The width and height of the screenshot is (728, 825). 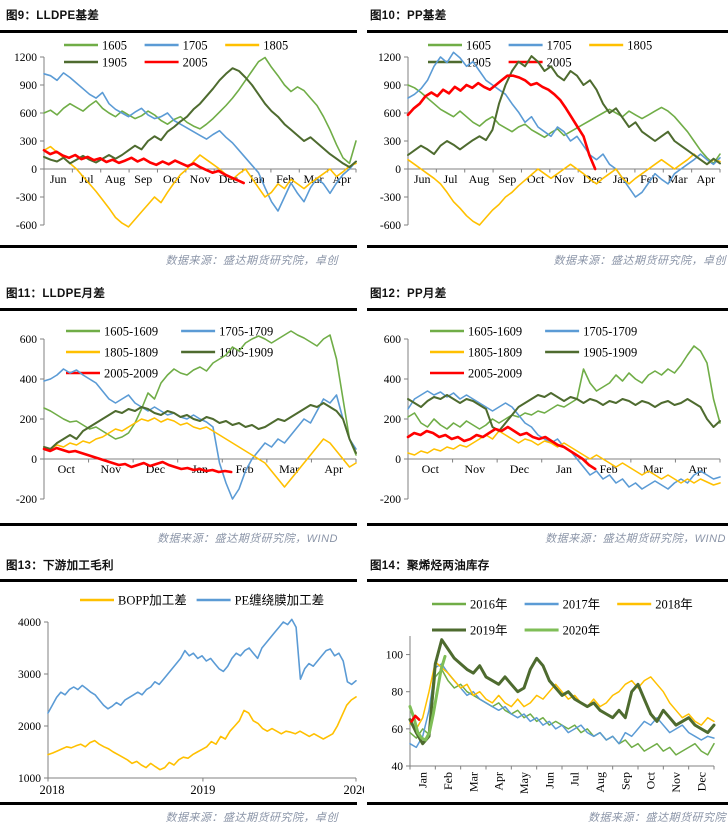 I want to click on svg-text: 2017年, so click(x=582, y=605).